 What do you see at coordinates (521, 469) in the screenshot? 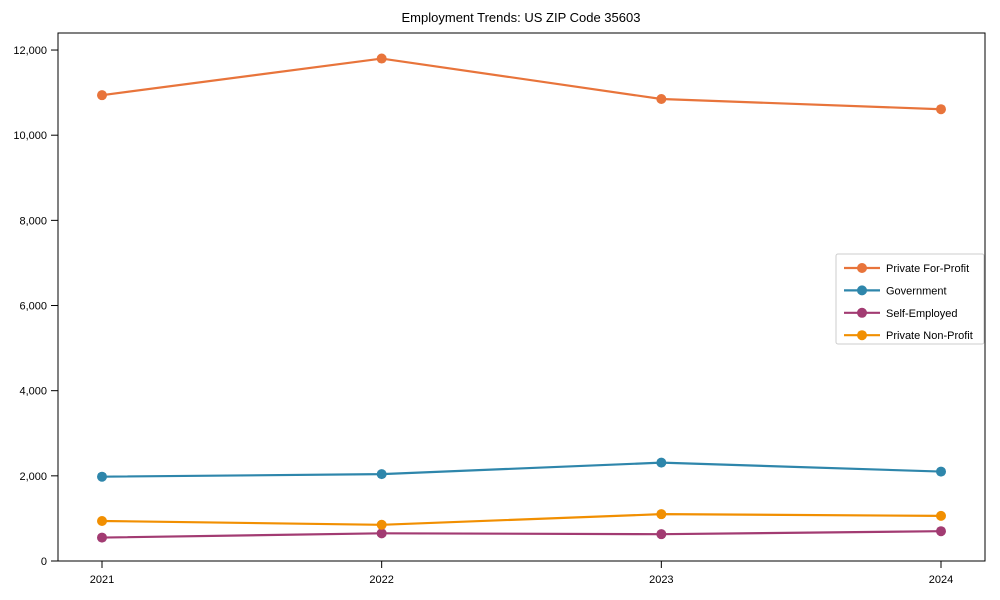
I see `series-line-government` at bounding box center [521, 469].